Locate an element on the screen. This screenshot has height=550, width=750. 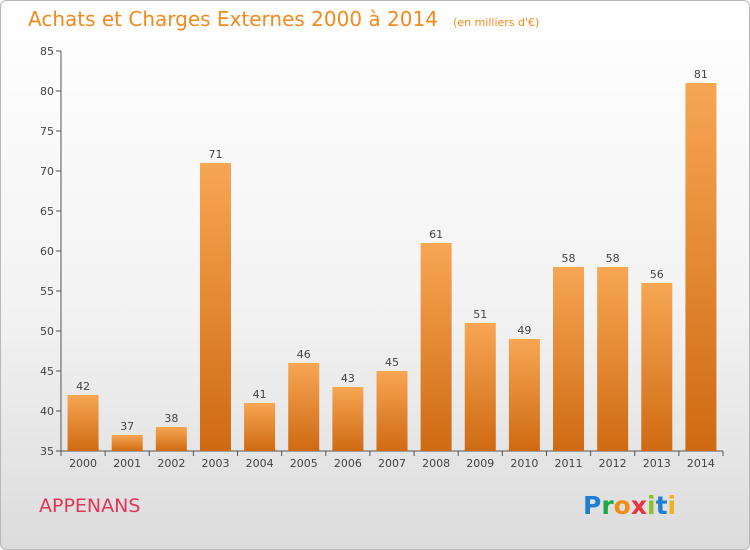
proxiti-logo: Proxiti is located at coordinates (629, 505).